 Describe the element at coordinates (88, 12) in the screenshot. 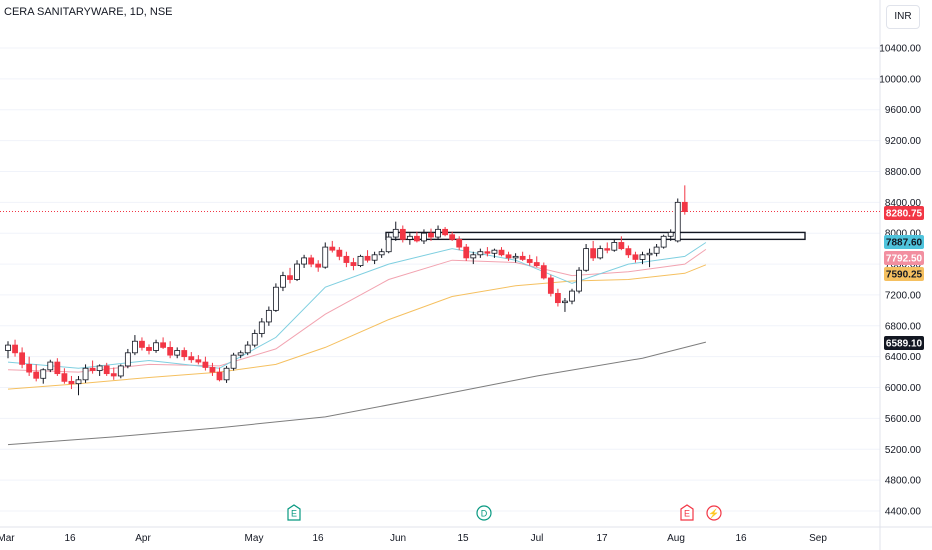

I see `symbol-title: CERA SANITARYWARE, 1D, NSE` at that location.